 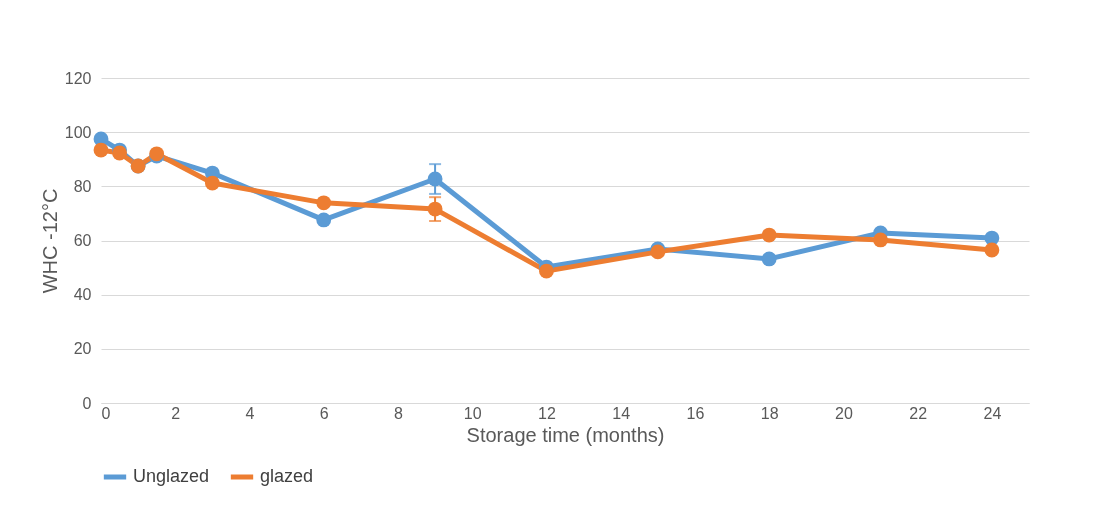 What do you see at coordinates (547, 413) in the screenshot?
I see `x-tick-label: 12` at bounding box center [547, 413].